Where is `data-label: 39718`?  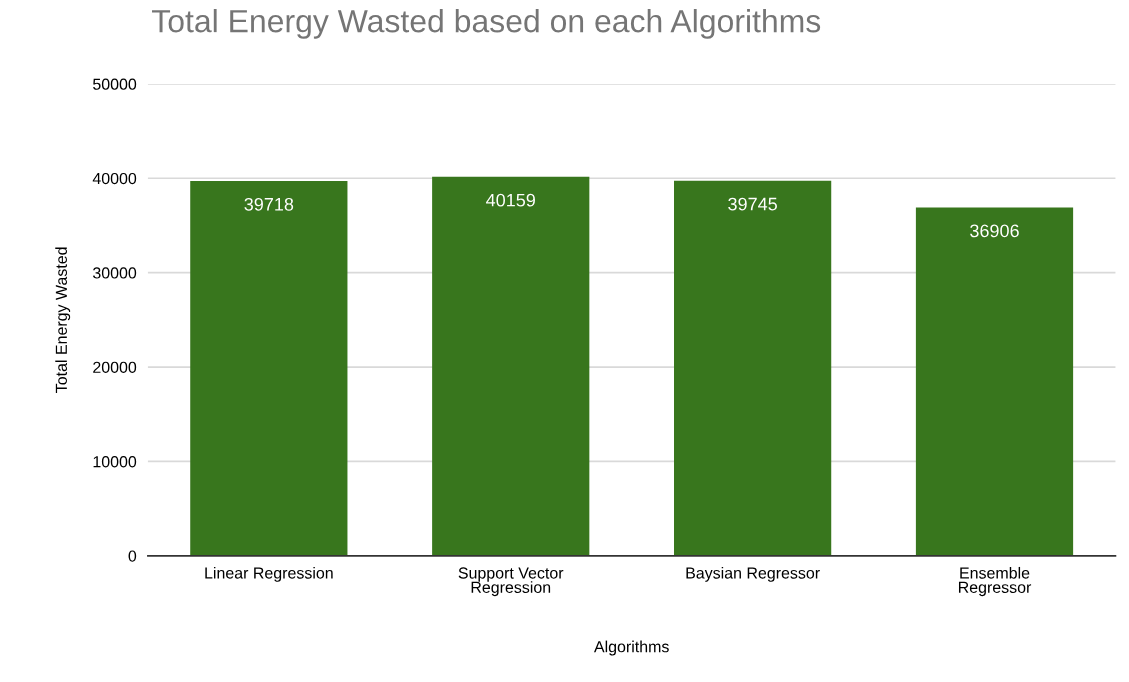
data-label: 39718 is located at coordinates (269, 204).